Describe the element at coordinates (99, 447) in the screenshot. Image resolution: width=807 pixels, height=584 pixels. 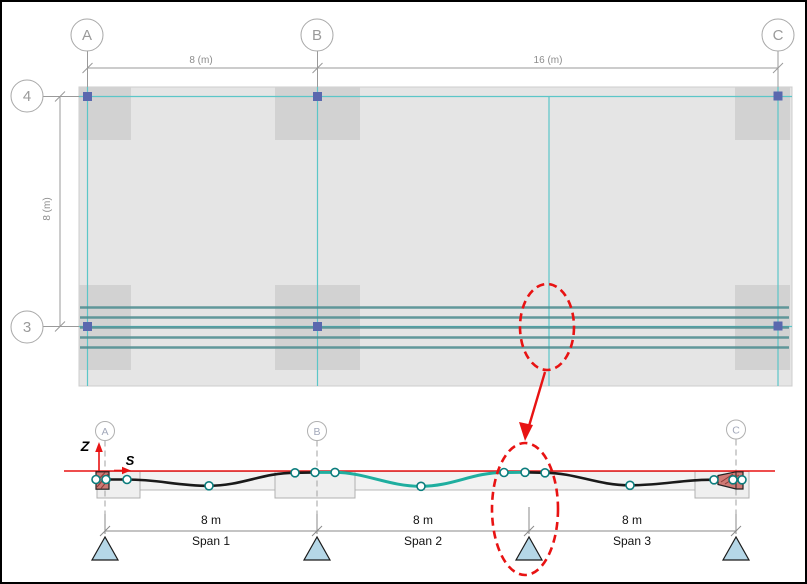
I see `z-axis-arrow` at that location.